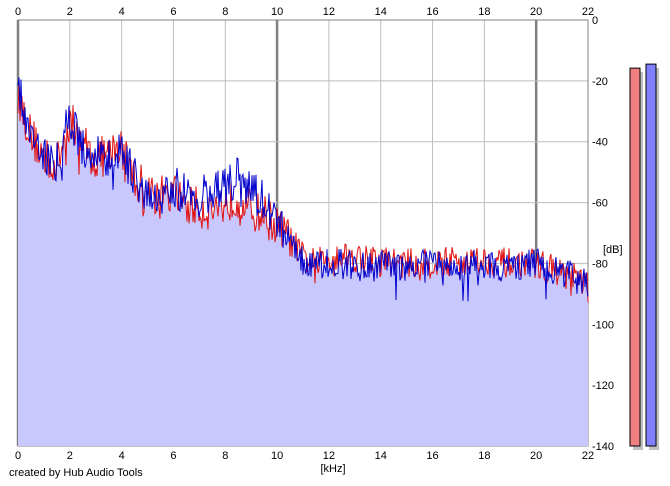  Describe the element at coordinates (70, 456) in the screenshot. I see `x-tick-label-bottom: 2` at that location.